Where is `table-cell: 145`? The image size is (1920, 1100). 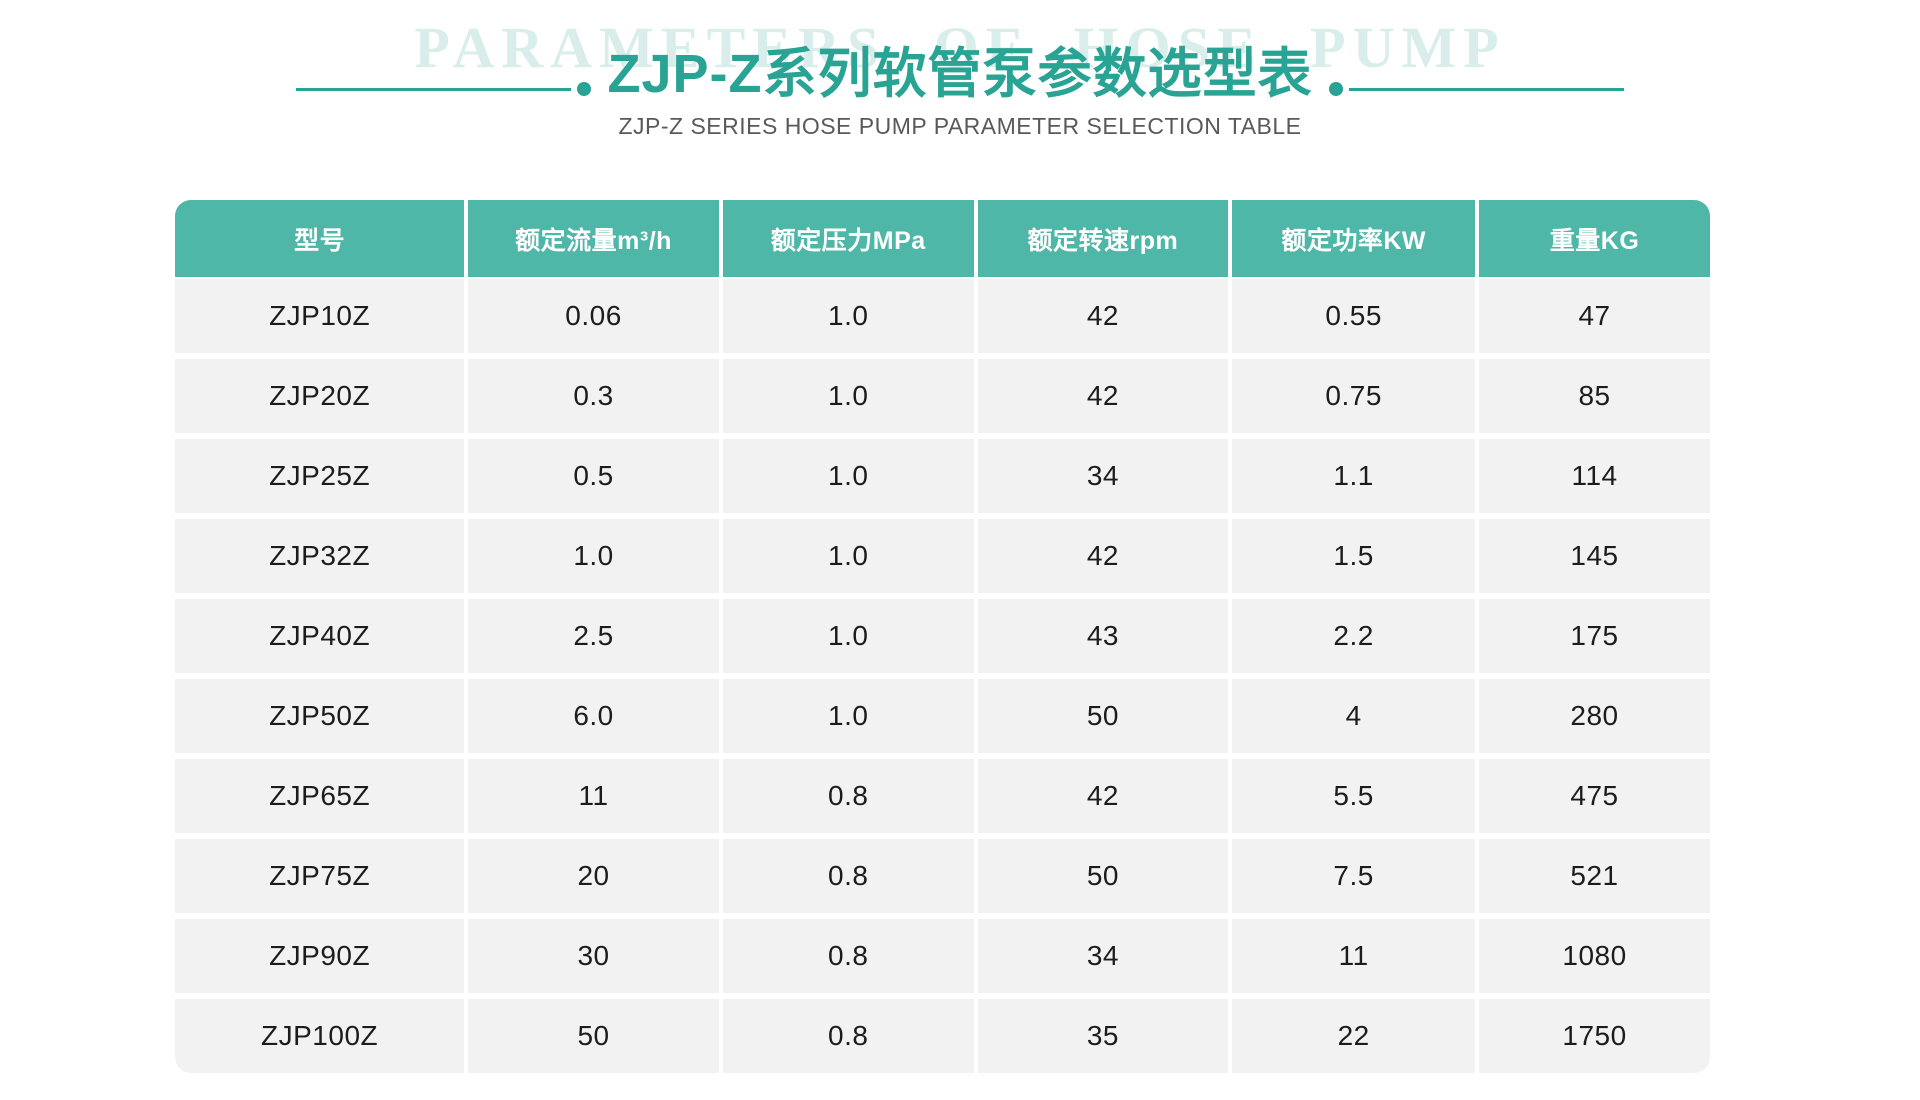 table-cell: 145 is located at coordinates (1594, 556).